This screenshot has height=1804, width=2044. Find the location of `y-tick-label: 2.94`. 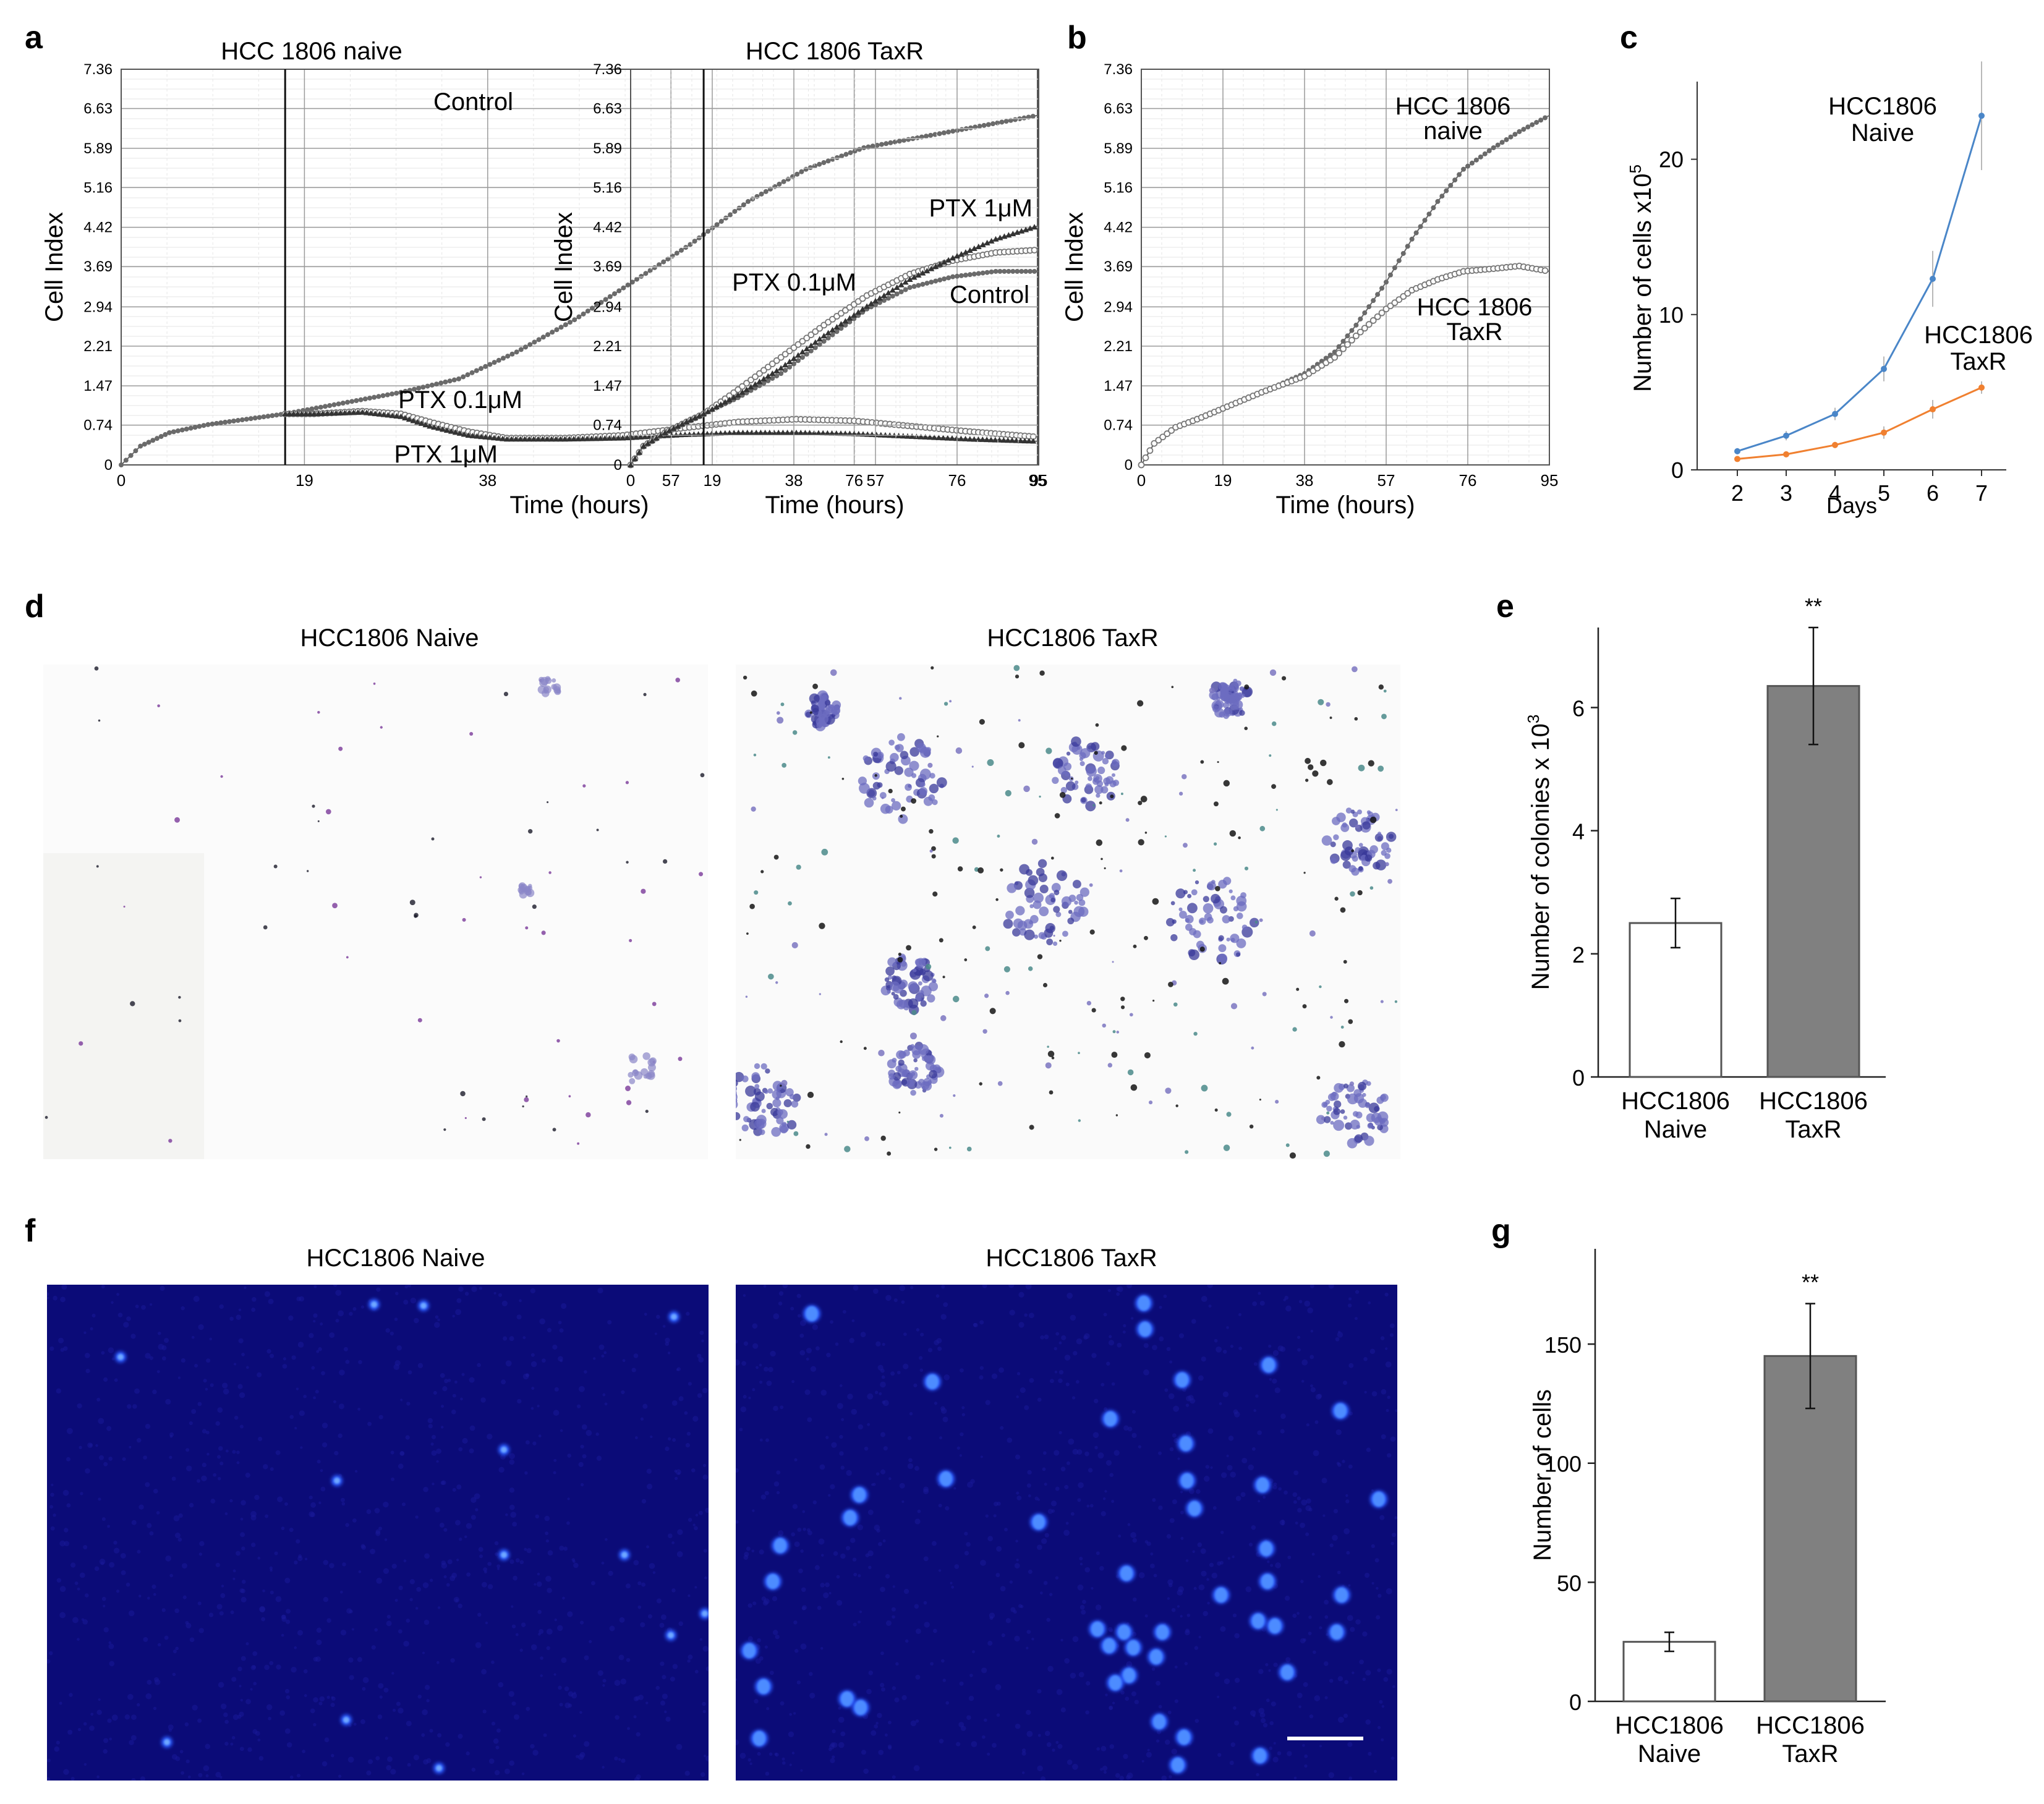

y-tick-label: 2.94 is located at coordinates (98, 307).